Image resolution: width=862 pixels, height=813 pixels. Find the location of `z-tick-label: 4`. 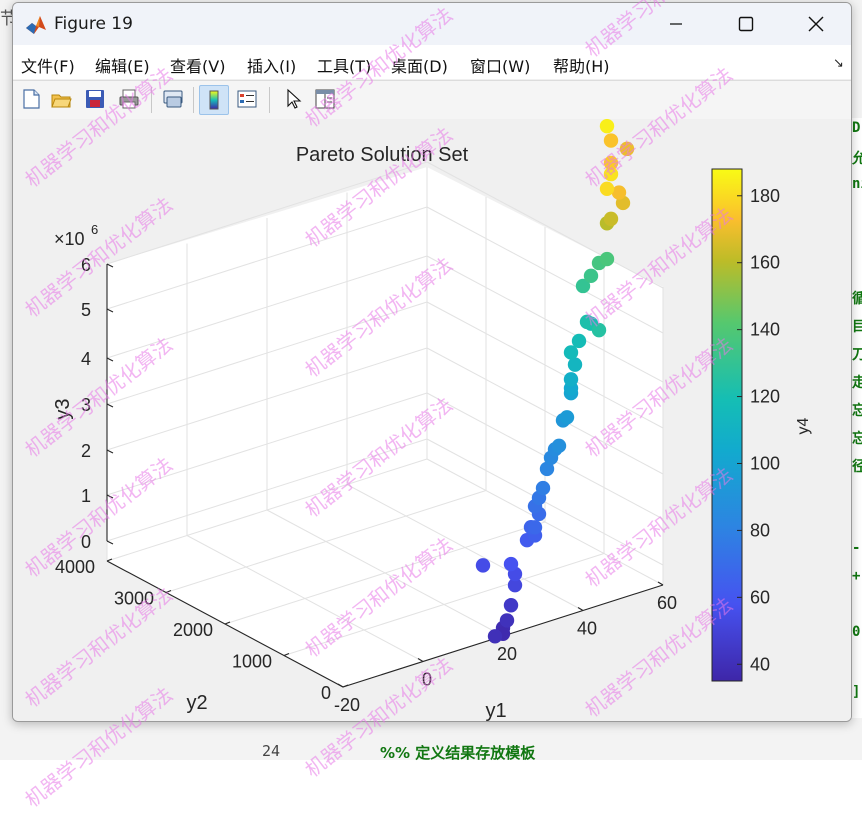

z-tick-label: 4 is located at coordinates (86, 359).